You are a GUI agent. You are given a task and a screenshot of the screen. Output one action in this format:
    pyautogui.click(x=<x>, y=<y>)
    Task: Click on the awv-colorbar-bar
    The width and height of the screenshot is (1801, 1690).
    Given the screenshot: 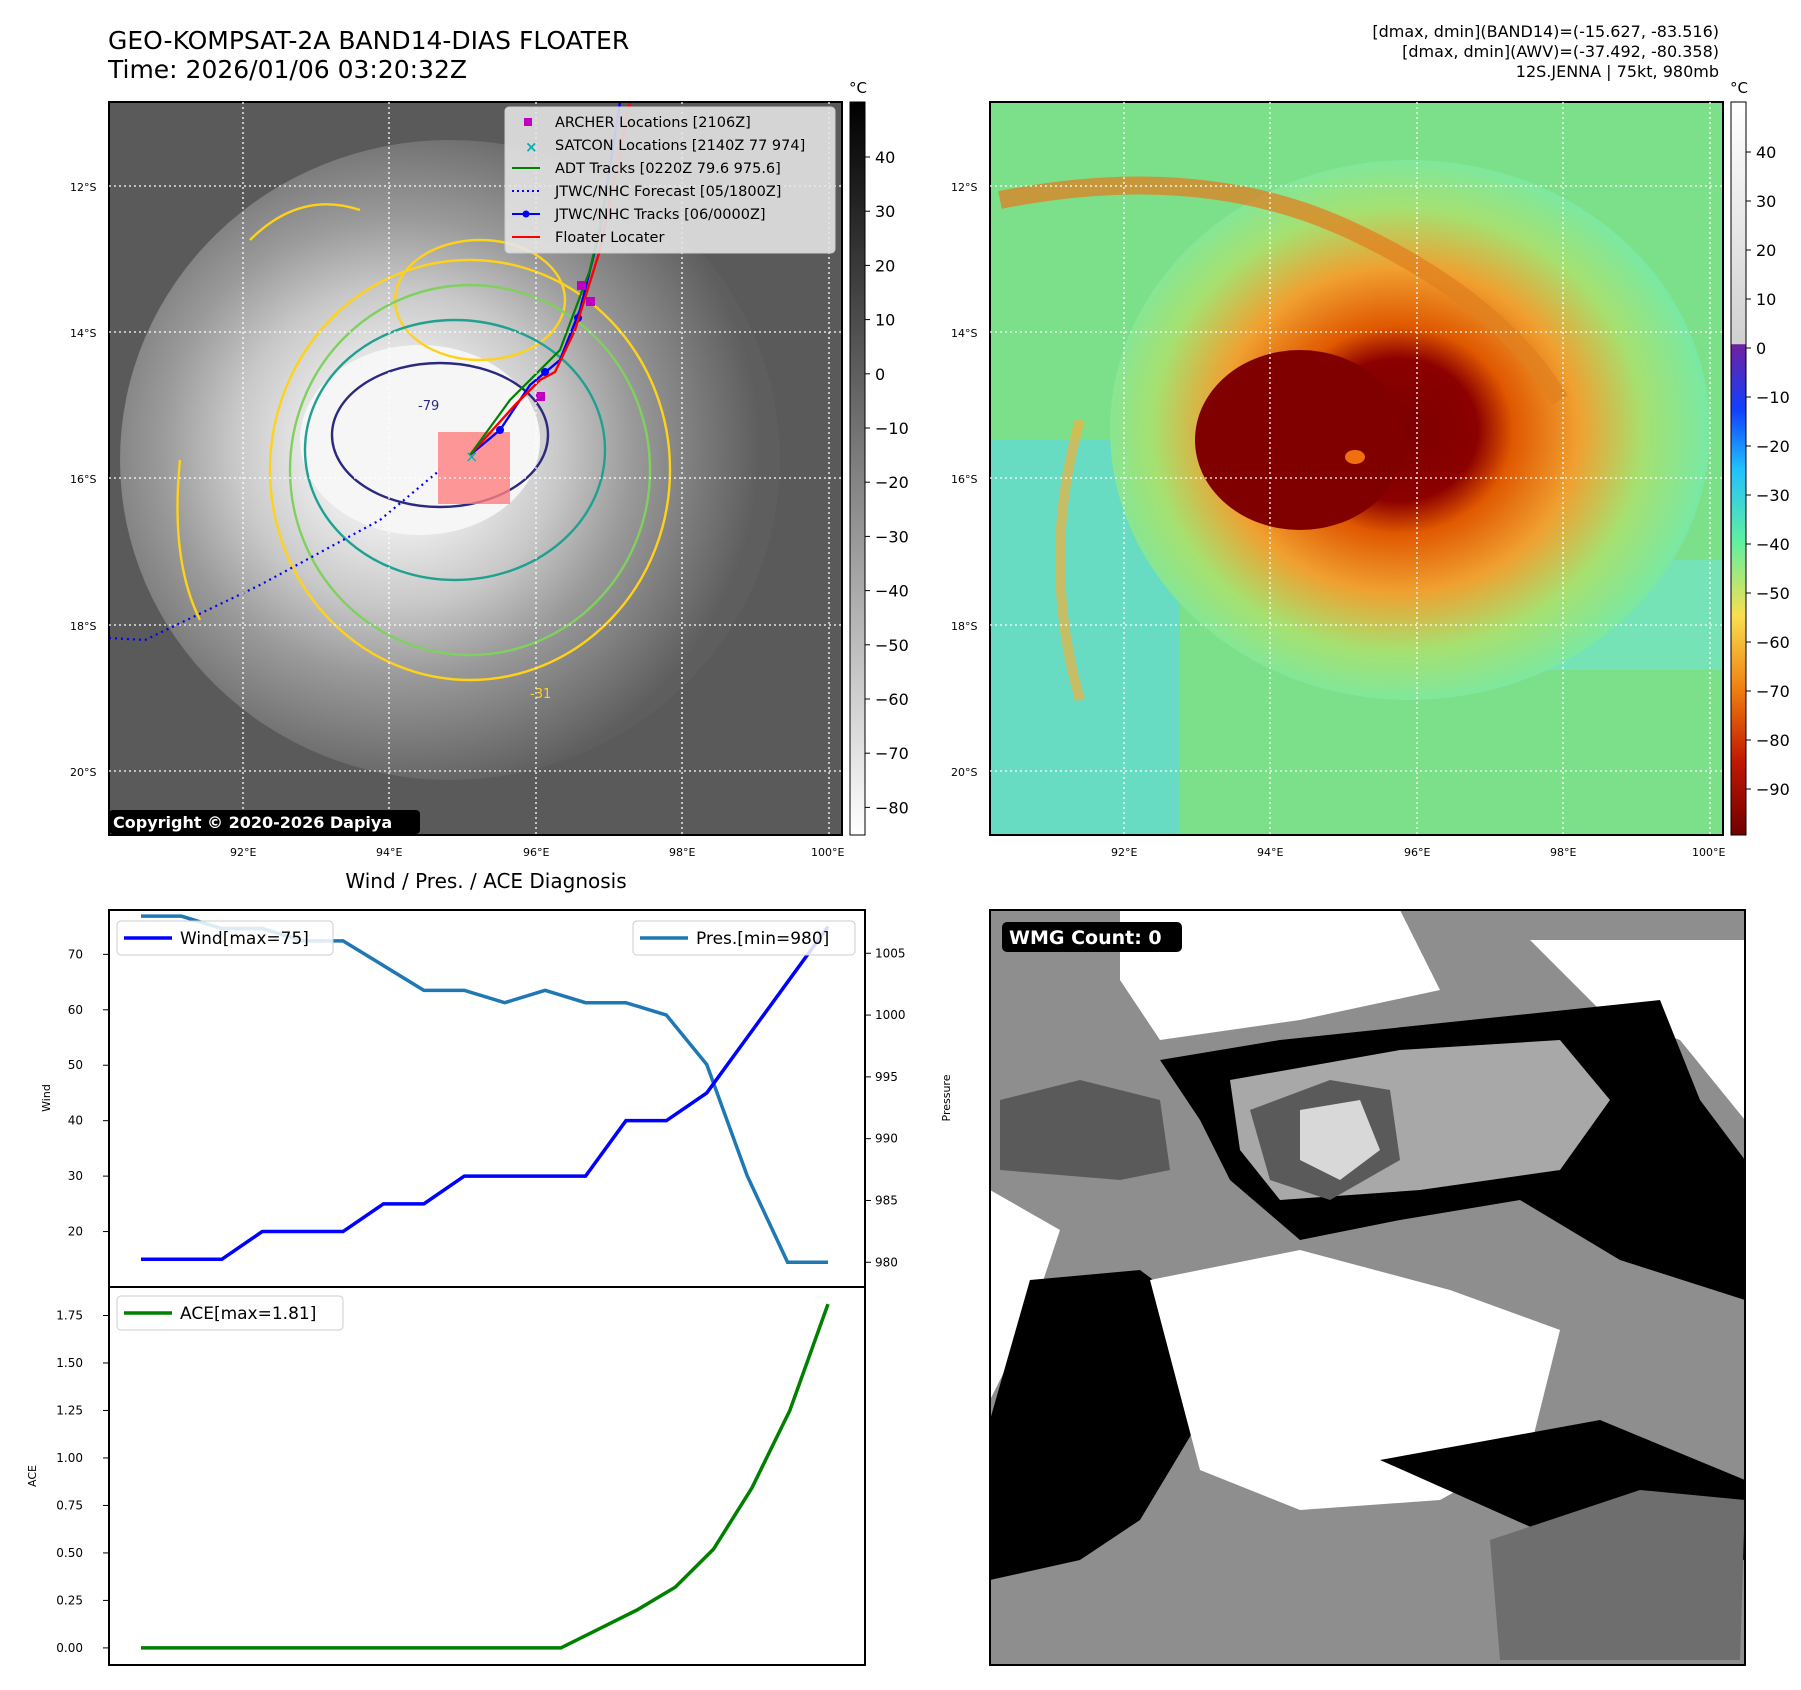 What is the action you would take?
    pyautogui.click(x=1738, y=468)
    